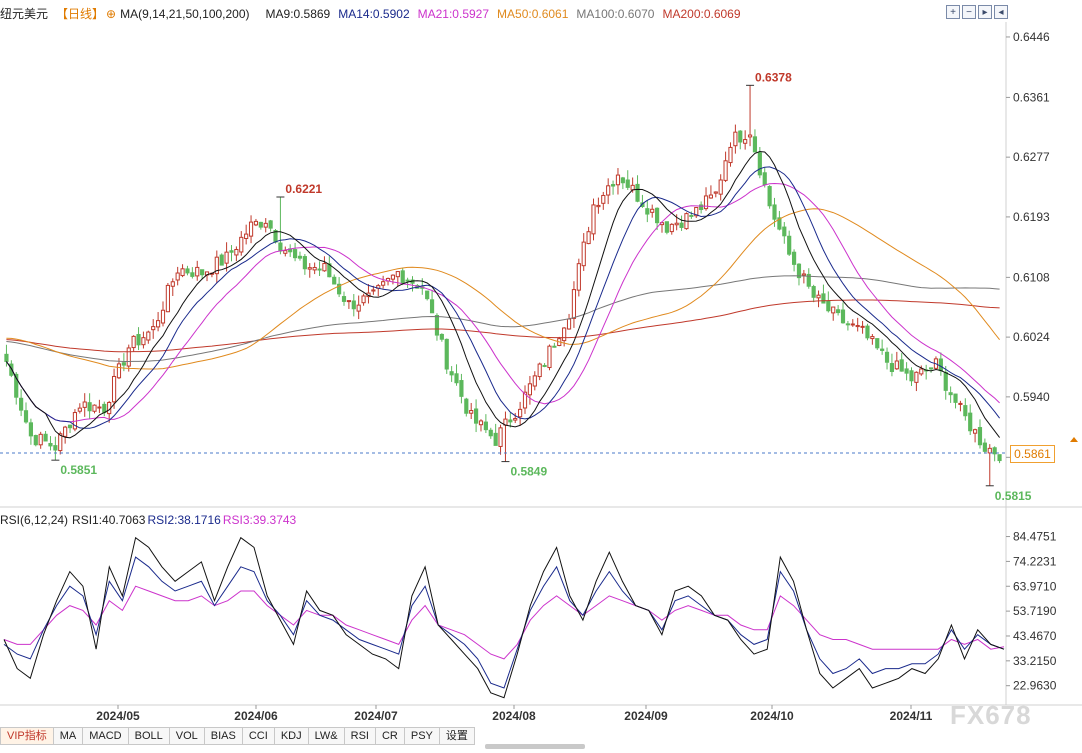  What do you see at coordinates (1031, 337) in the screenshot?
I see `main-y-tick-label: 0.6024` at bounding box center [1031, 337].